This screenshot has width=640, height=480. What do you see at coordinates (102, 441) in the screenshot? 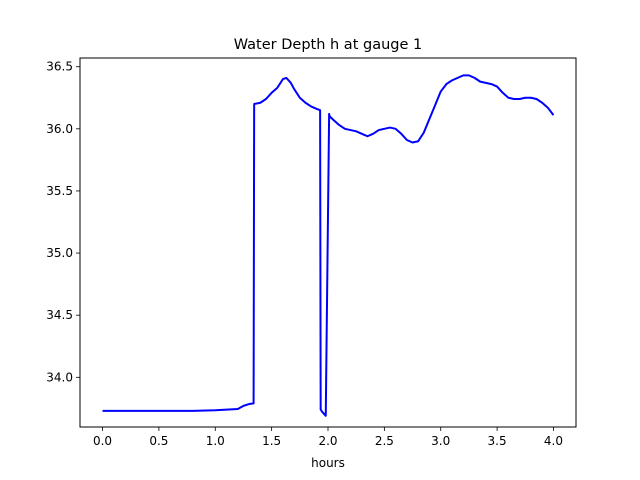
I see `x-tick-label: 0.0` at bounding box center [102, 441].